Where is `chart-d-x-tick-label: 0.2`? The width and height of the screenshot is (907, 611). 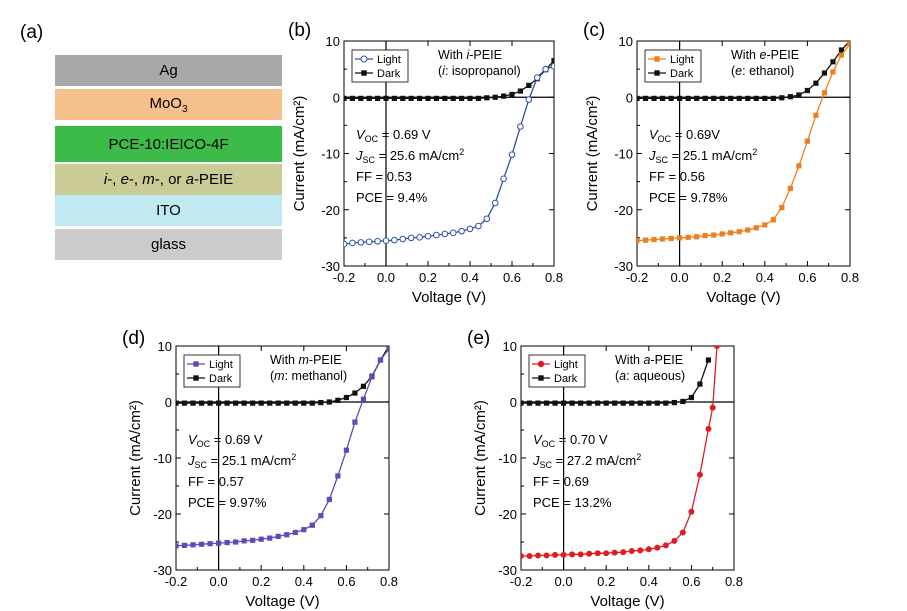
chart-d-x-tick-label: 0.2 is located at coordinates (261, 581).